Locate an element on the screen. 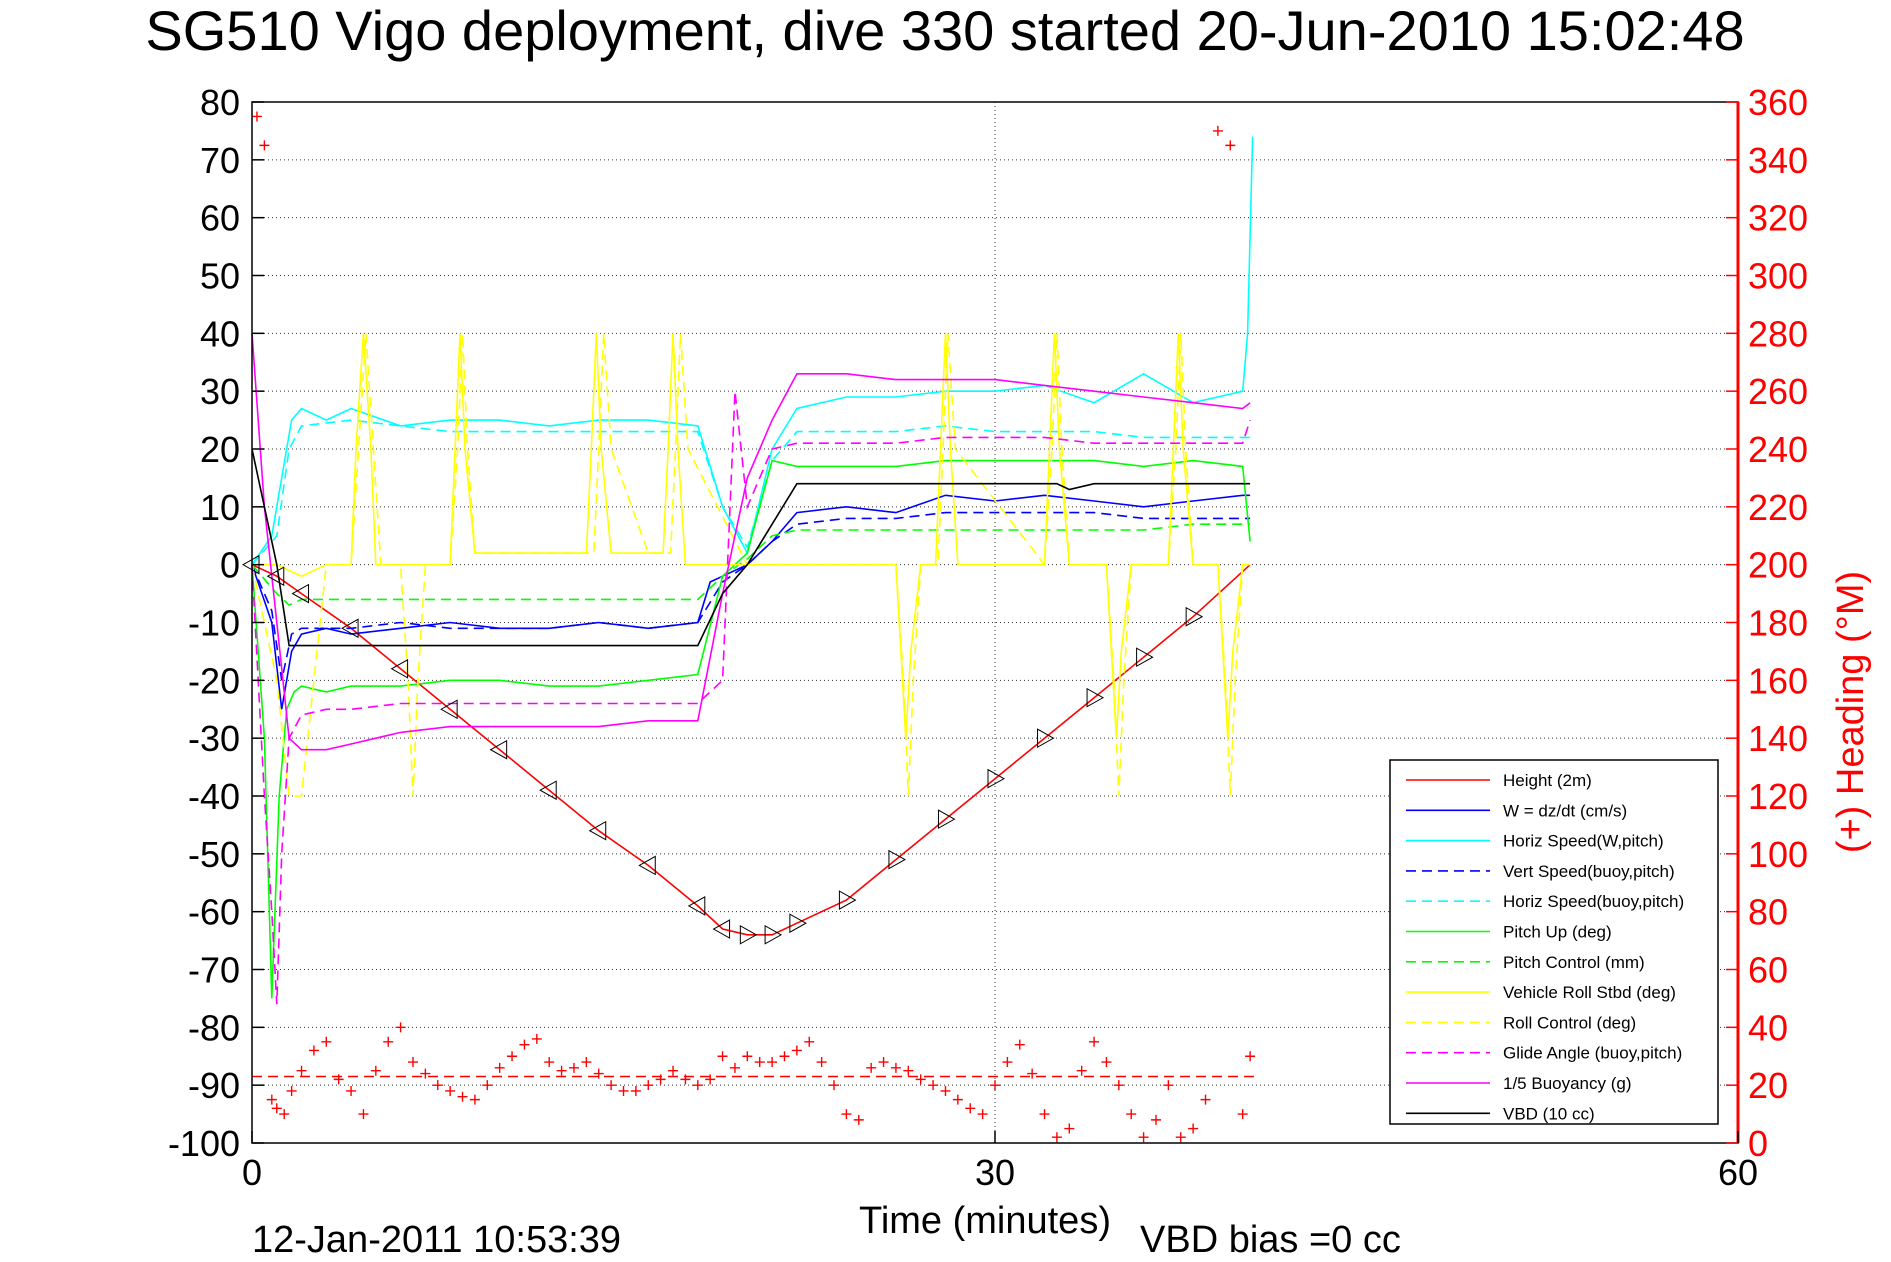 The image size is (1891, 1262). y-tick-label: -30 is located at coordinates (214, 738).